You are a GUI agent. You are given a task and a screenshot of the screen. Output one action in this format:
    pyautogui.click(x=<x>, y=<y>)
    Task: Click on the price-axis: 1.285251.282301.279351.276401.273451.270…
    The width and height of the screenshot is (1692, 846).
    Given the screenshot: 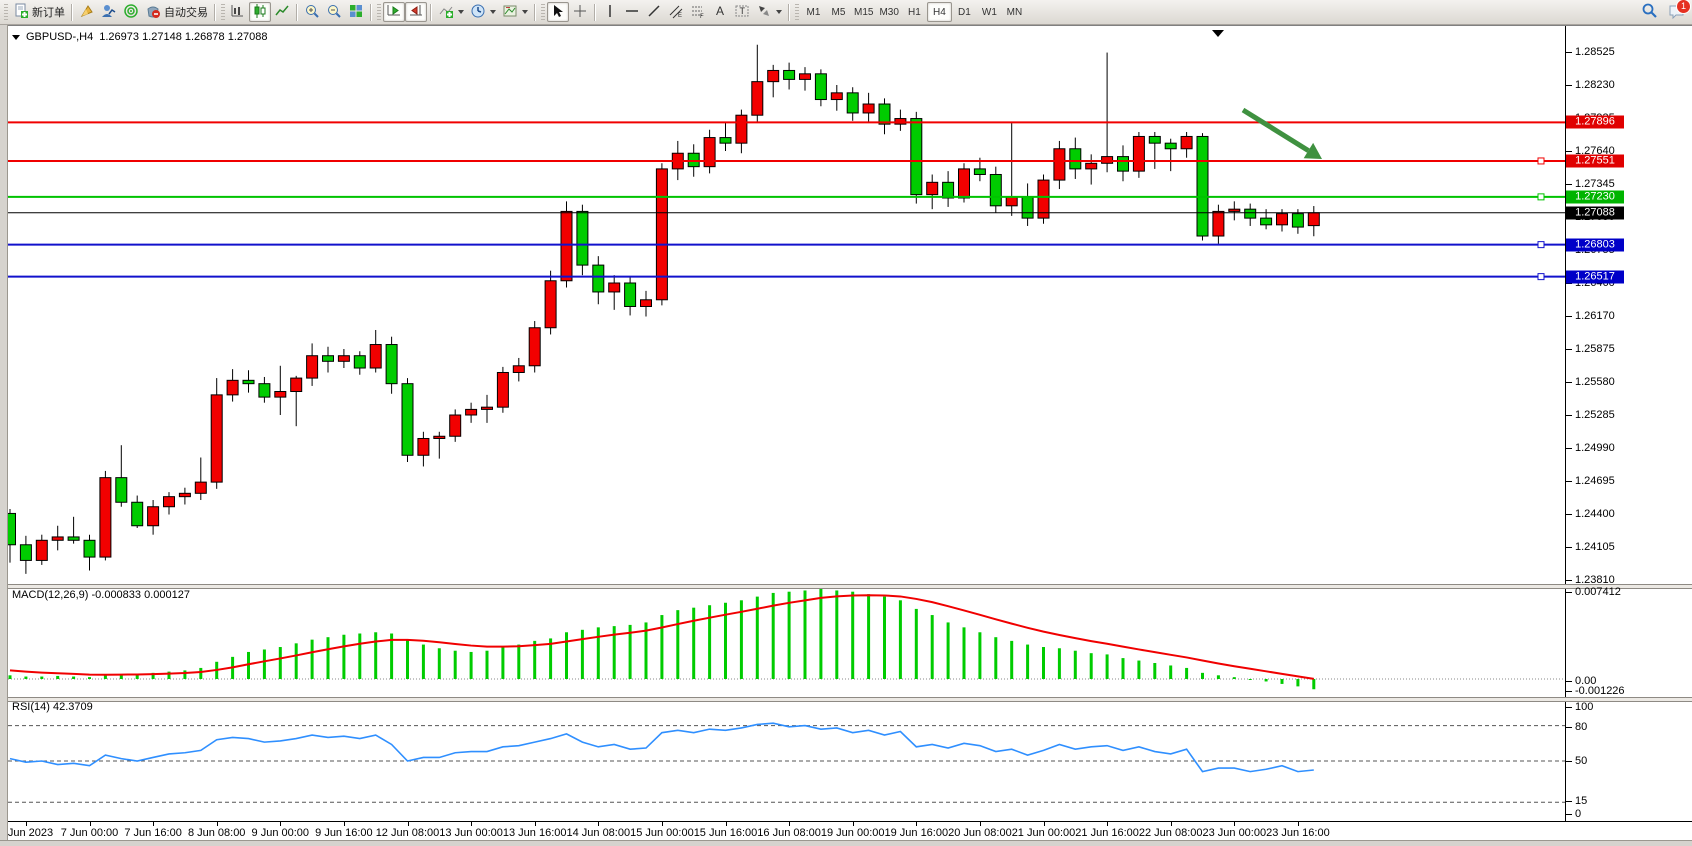 What is the action you would take?
    pyautogui.click(x=1628, y=423)
    